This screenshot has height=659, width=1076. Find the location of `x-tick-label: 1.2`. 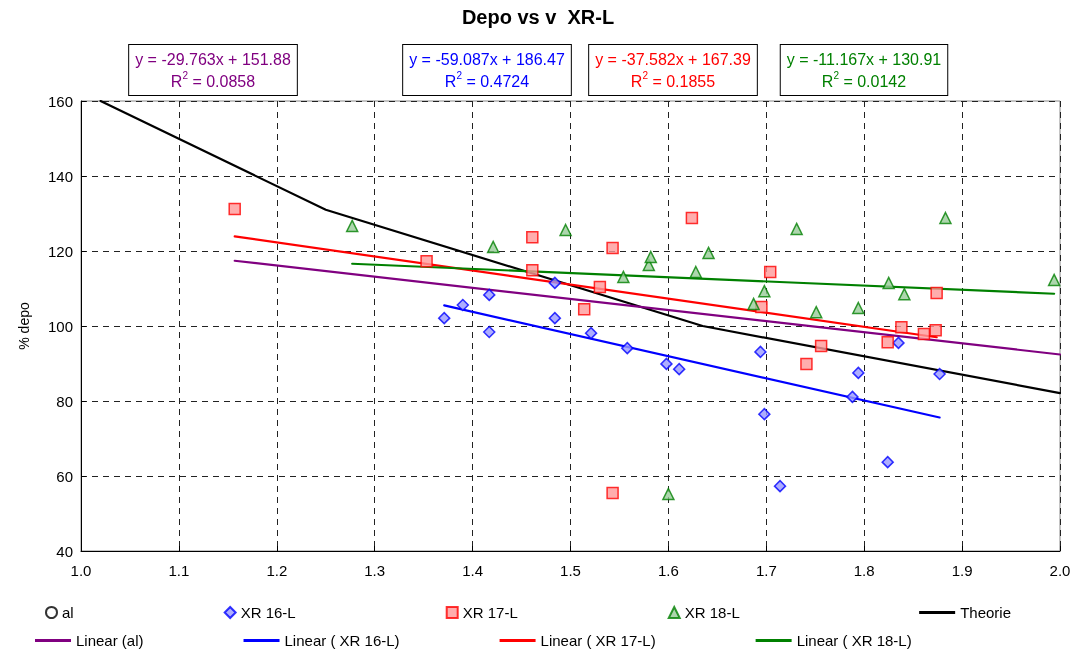

x-tick-label: 1.2 is located at coordinates (277, 570).